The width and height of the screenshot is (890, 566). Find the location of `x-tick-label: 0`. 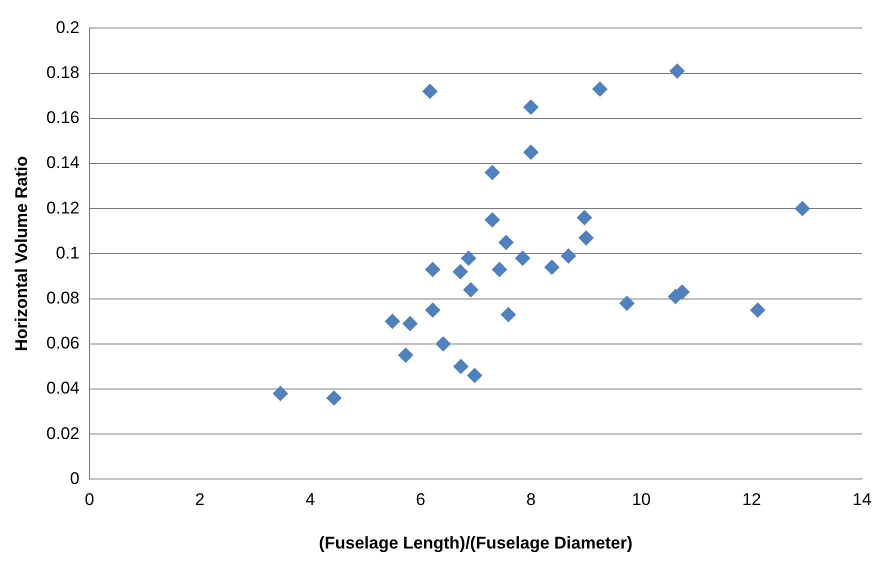

x-tick-label: 0 is located at coordinates (89, 500).